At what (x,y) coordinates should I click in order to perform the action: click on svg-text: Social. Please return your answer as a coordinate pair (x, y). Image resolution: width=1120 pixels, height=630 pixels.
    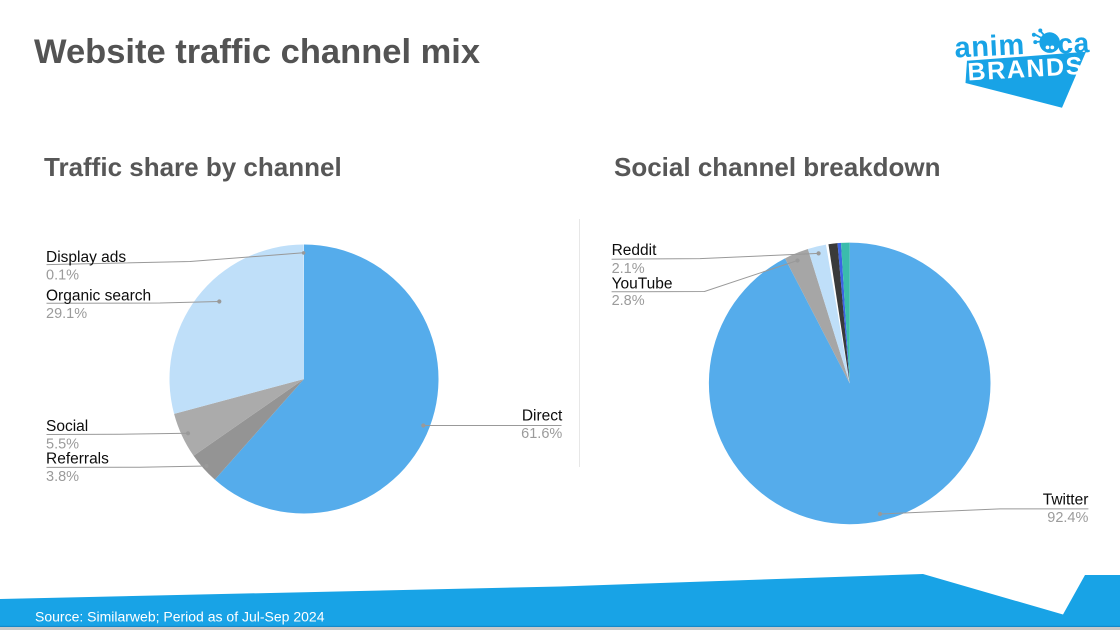
    Looking at the image, I should click on (67, 426).